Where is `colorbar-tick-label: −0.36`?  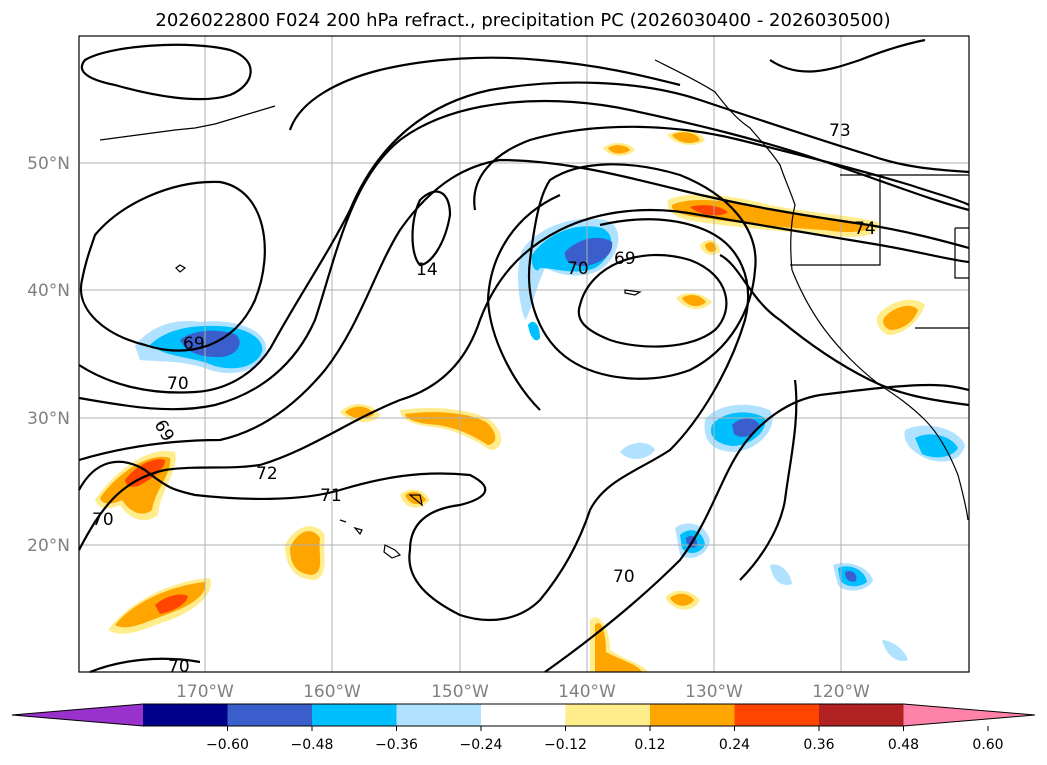
colorbar-tick-label: −0.36 is located at coordinates (396, 745).